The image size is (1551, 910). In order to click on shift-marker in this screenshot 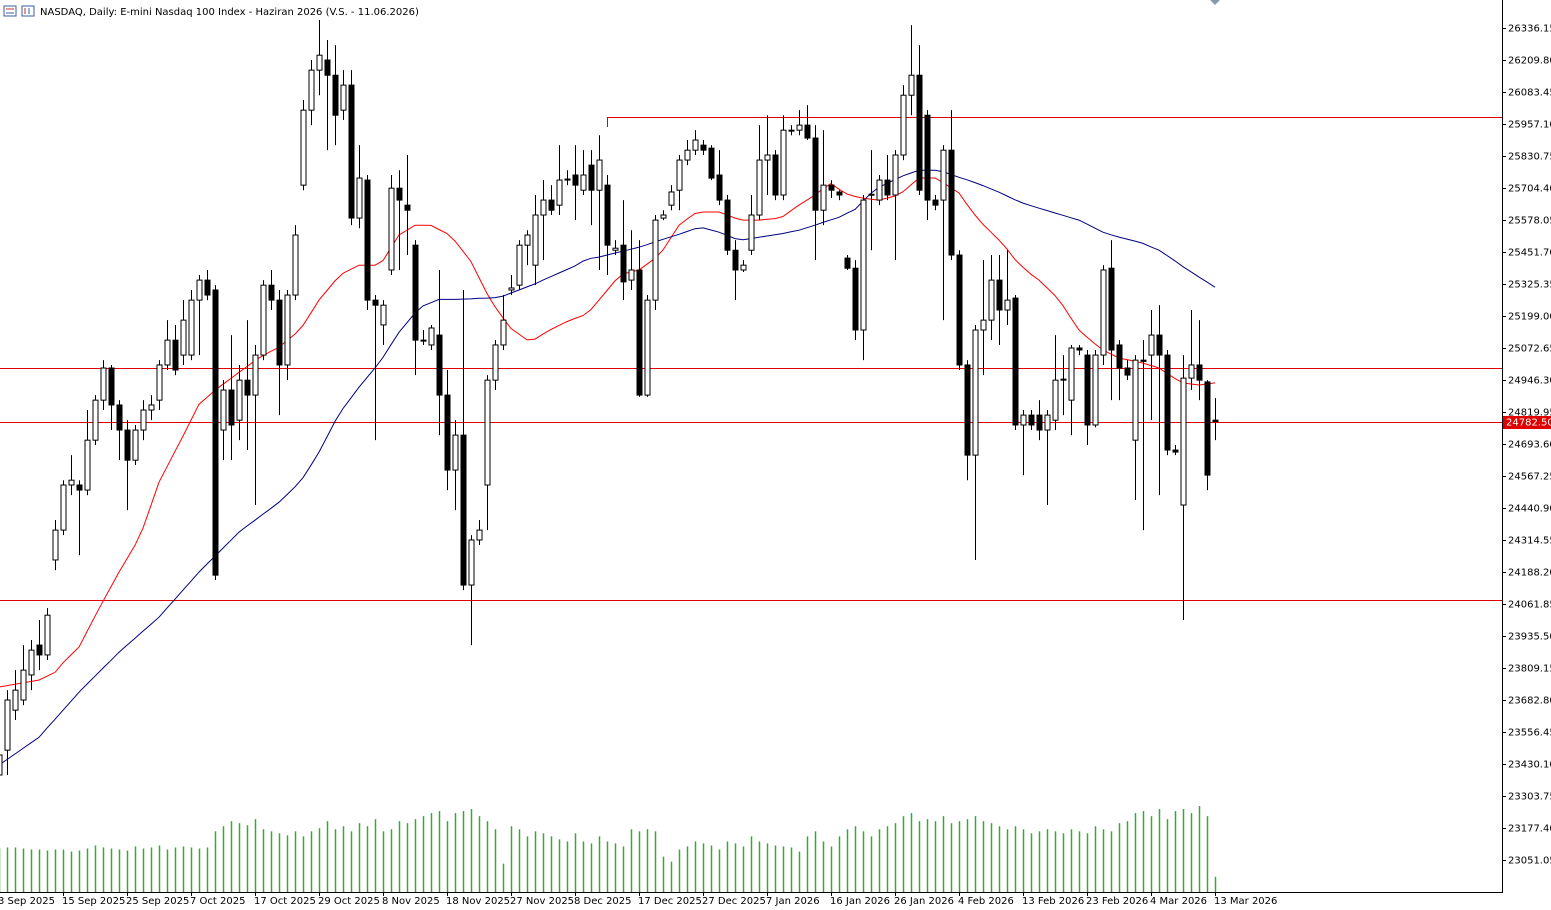, I will do `click(1215, 2)`.